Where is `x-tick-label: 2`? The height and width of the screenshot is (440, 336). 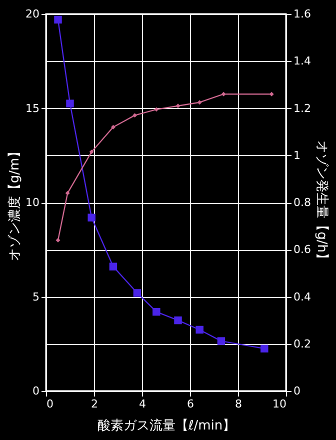 x-tick-label: 2 is located at coordinates (94, 404).